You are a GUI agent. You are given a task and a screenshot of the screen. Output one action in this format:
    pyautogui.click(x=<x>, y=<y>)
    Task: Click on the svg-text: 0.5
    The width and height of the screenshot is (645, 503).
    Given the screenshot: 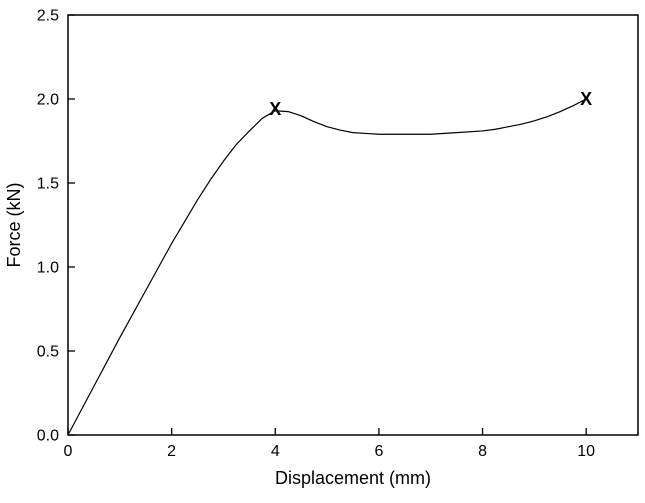 What is the action you would take?
    pyautogui.click(x=48, y=352)
    